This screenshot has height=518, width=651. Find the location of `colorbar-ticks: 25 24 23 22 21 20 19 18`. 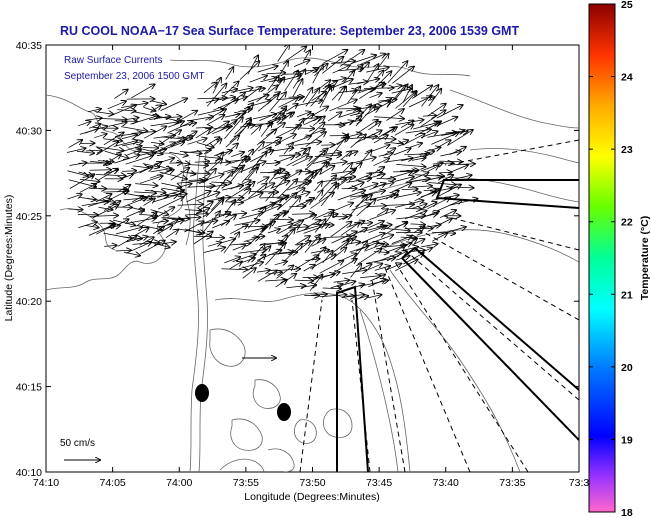

colorbar-ticks: 25 24 23 22 21 20 19 18 is located at coordinates (611, 259).